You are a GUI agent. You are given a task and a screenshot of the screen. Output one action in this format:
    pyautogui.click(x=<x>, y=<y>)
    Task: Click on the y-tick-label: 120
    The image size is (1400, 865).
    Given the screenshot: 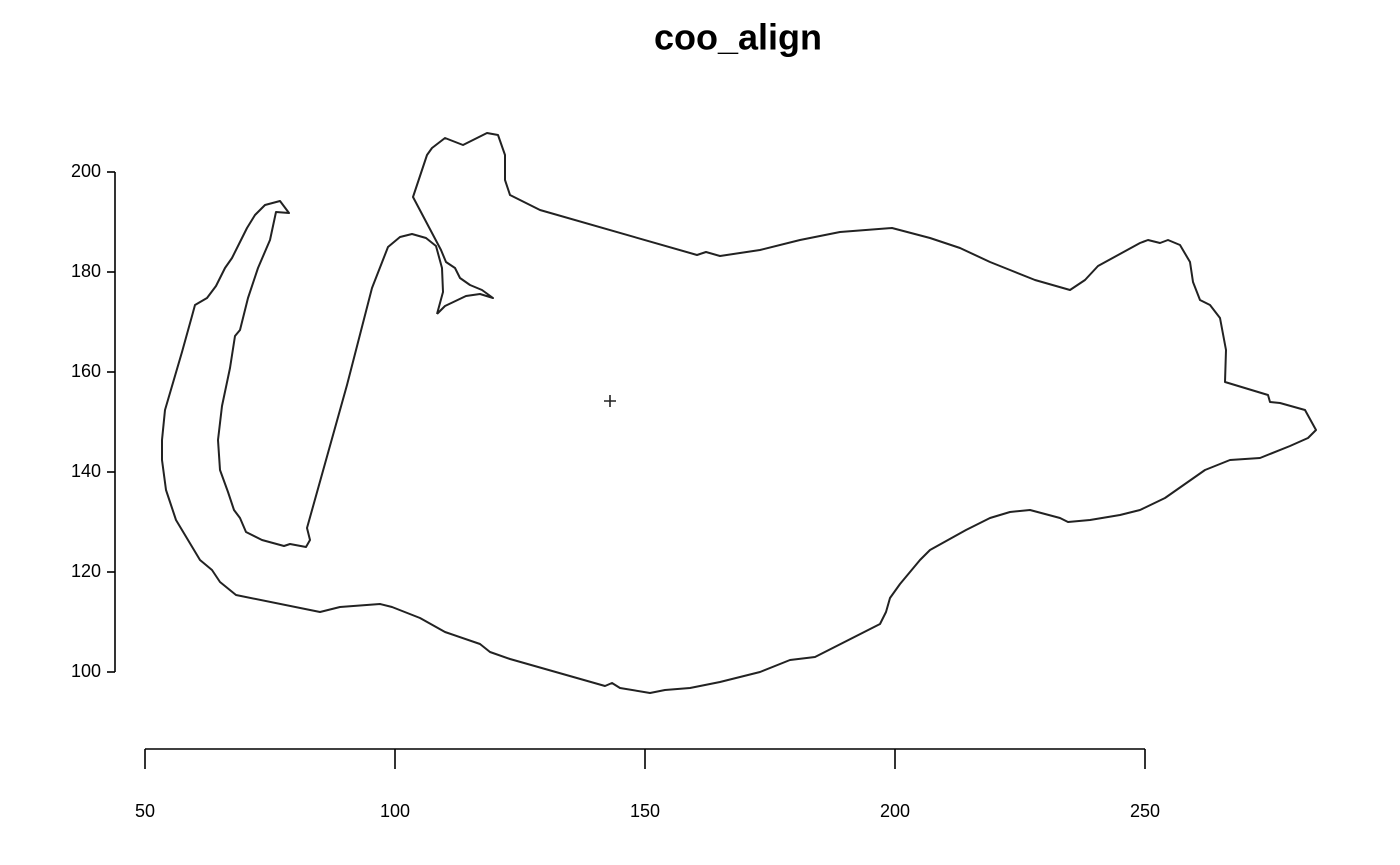 What is the action you would take?
    pyautogui.click(x=86, y=571)
    